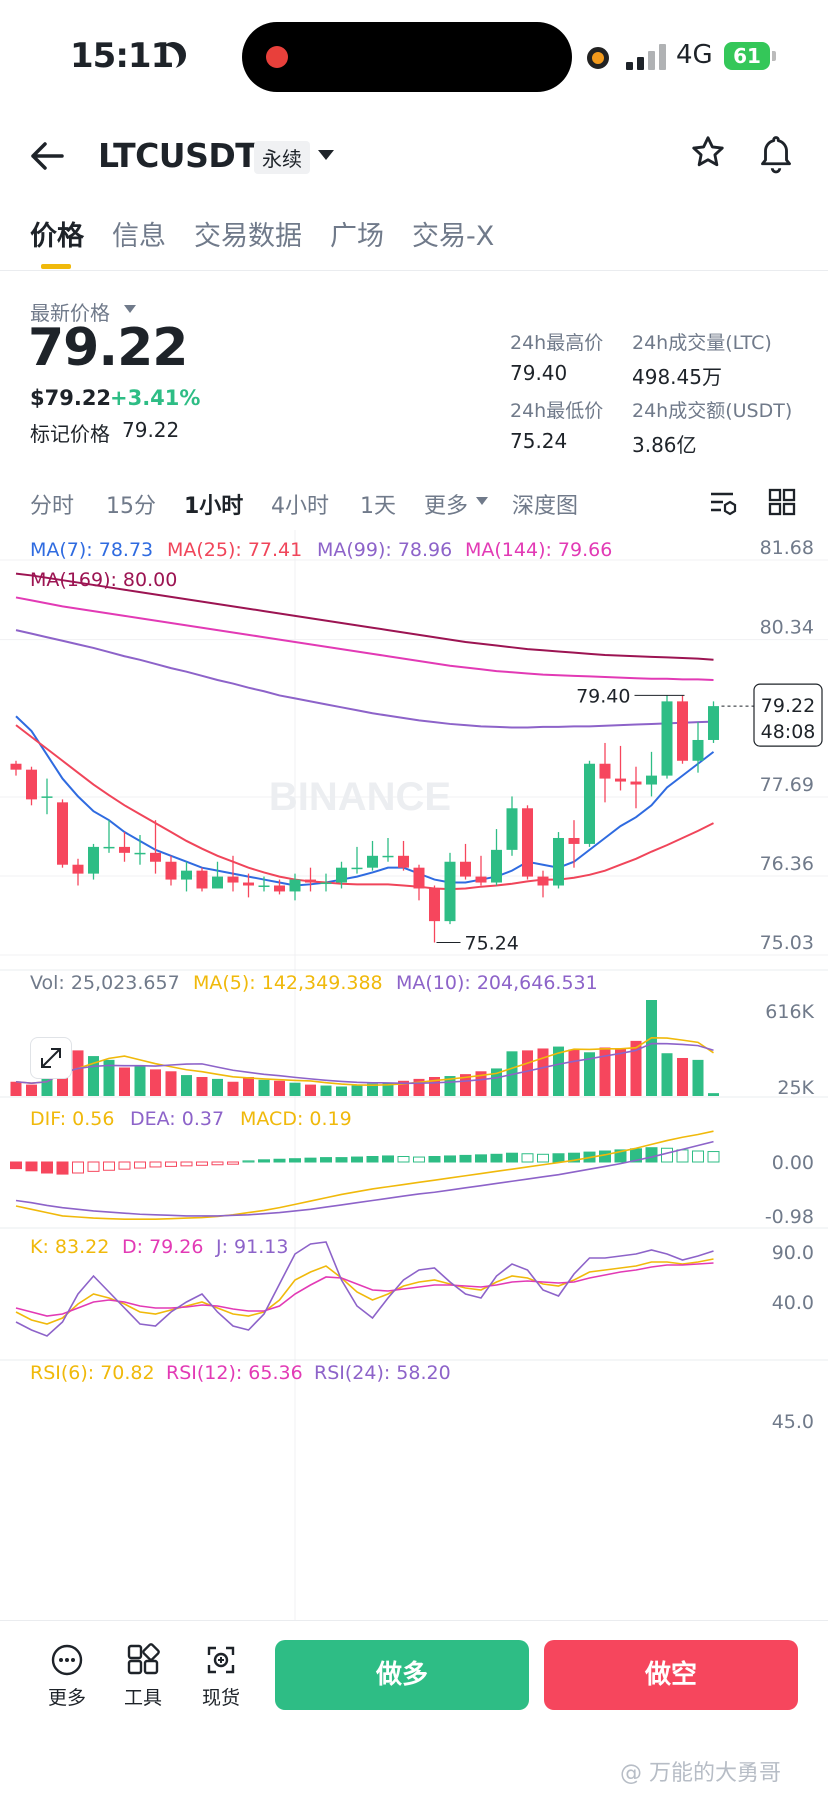  Describe the element at coordinates (677, 377) in the screenshot. I see `stat-value: 498.45万` at that location.